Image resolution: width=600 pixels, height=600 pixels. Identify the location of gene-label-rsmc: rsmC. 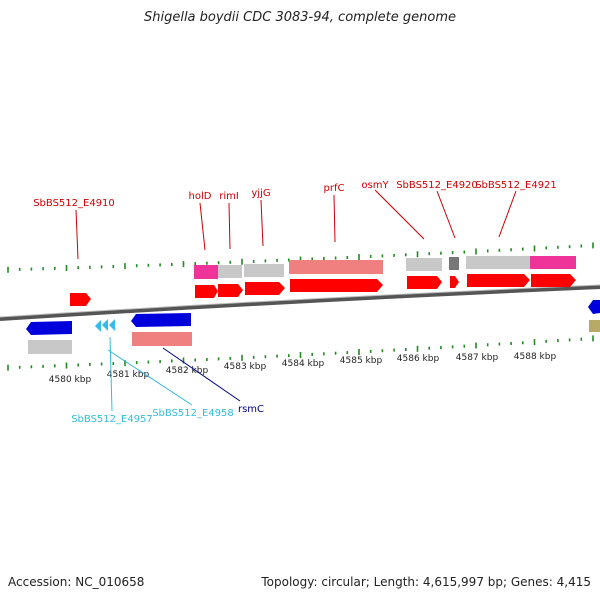
(251, 409).